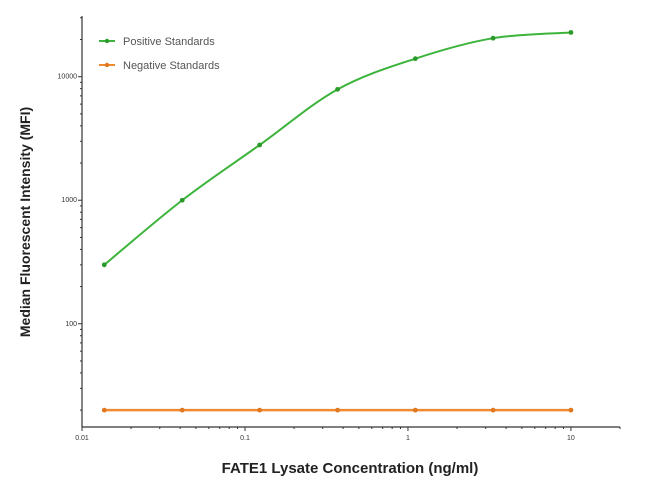 This screenshot has height=492, width=650. What do you see at coordinates (571, 438) in the screenshot?
I see `x-tick-label: 10` at bounding box center [571, 438].